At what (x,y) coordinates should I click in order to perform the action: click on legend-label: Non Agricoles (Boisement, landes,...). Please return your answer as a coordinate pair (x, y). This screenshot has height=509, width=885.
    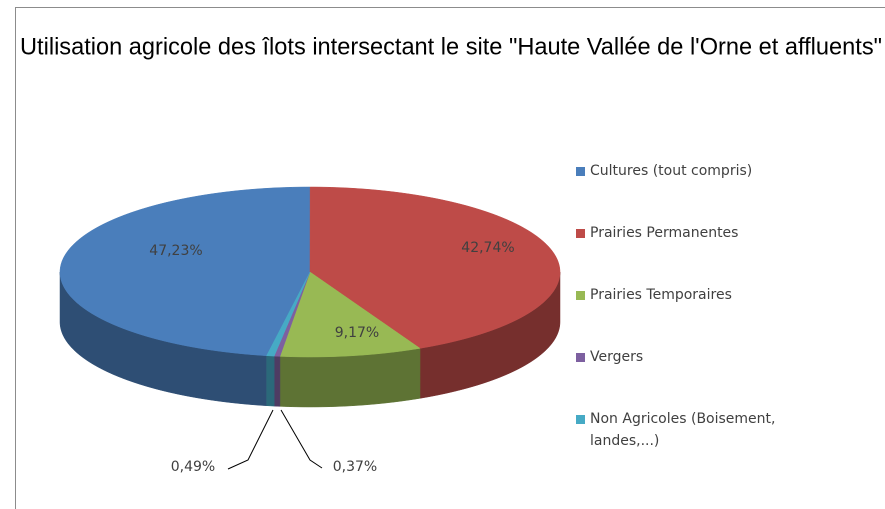
    Looking at the image, I should click on (683, 430).